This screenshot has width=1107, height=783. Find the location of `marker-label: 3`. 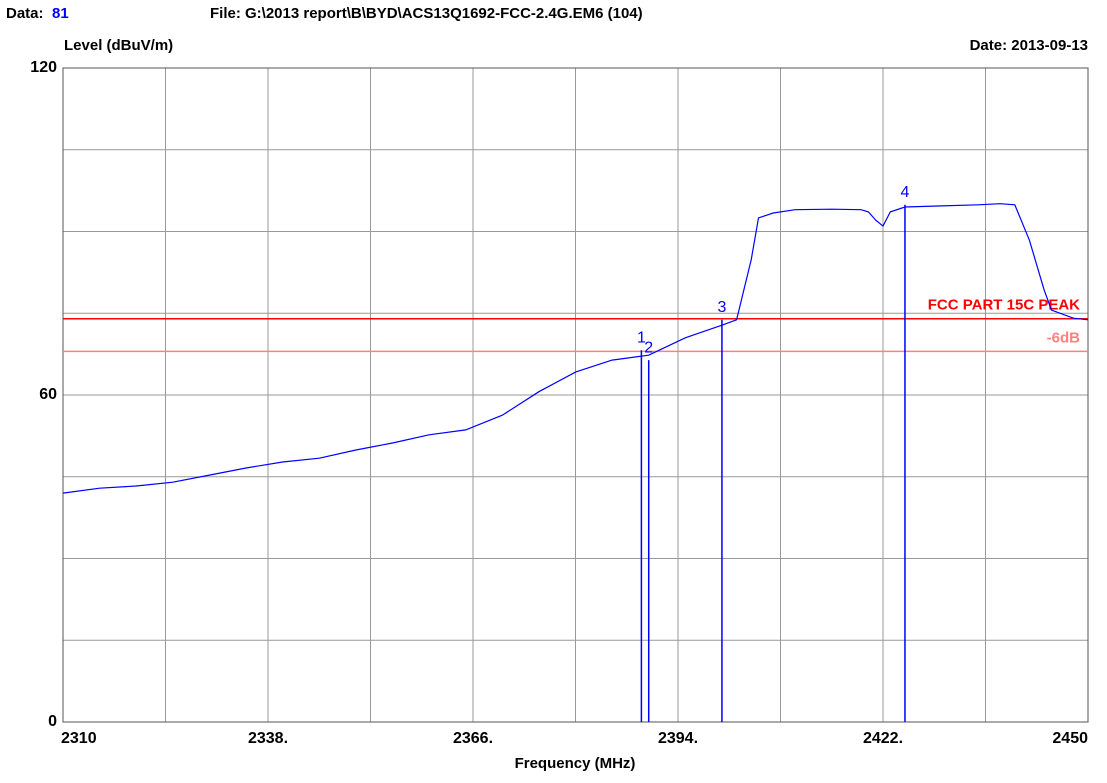

marker-label: 3 is located at coordinates (721, 307).